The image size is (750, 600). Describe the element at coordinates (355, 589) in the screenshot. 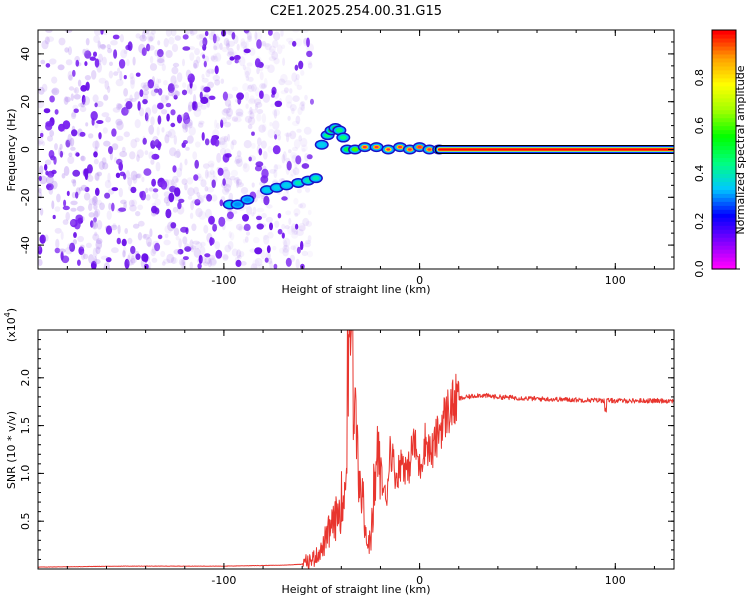

I see `snr-x-axis-label: Height of straight line (km)` at that location.